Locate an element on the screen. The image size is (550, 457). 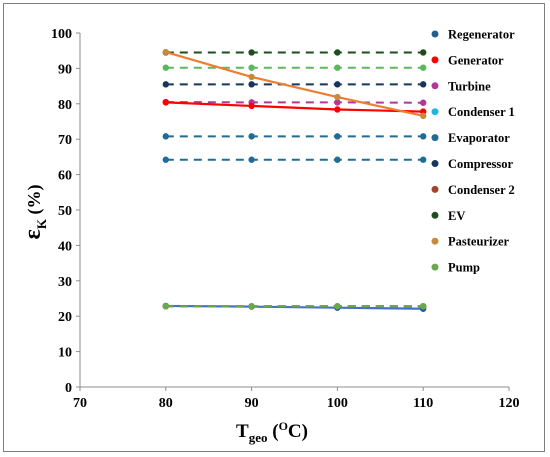
series-pasteurizer is located at coordinates (294, 84).